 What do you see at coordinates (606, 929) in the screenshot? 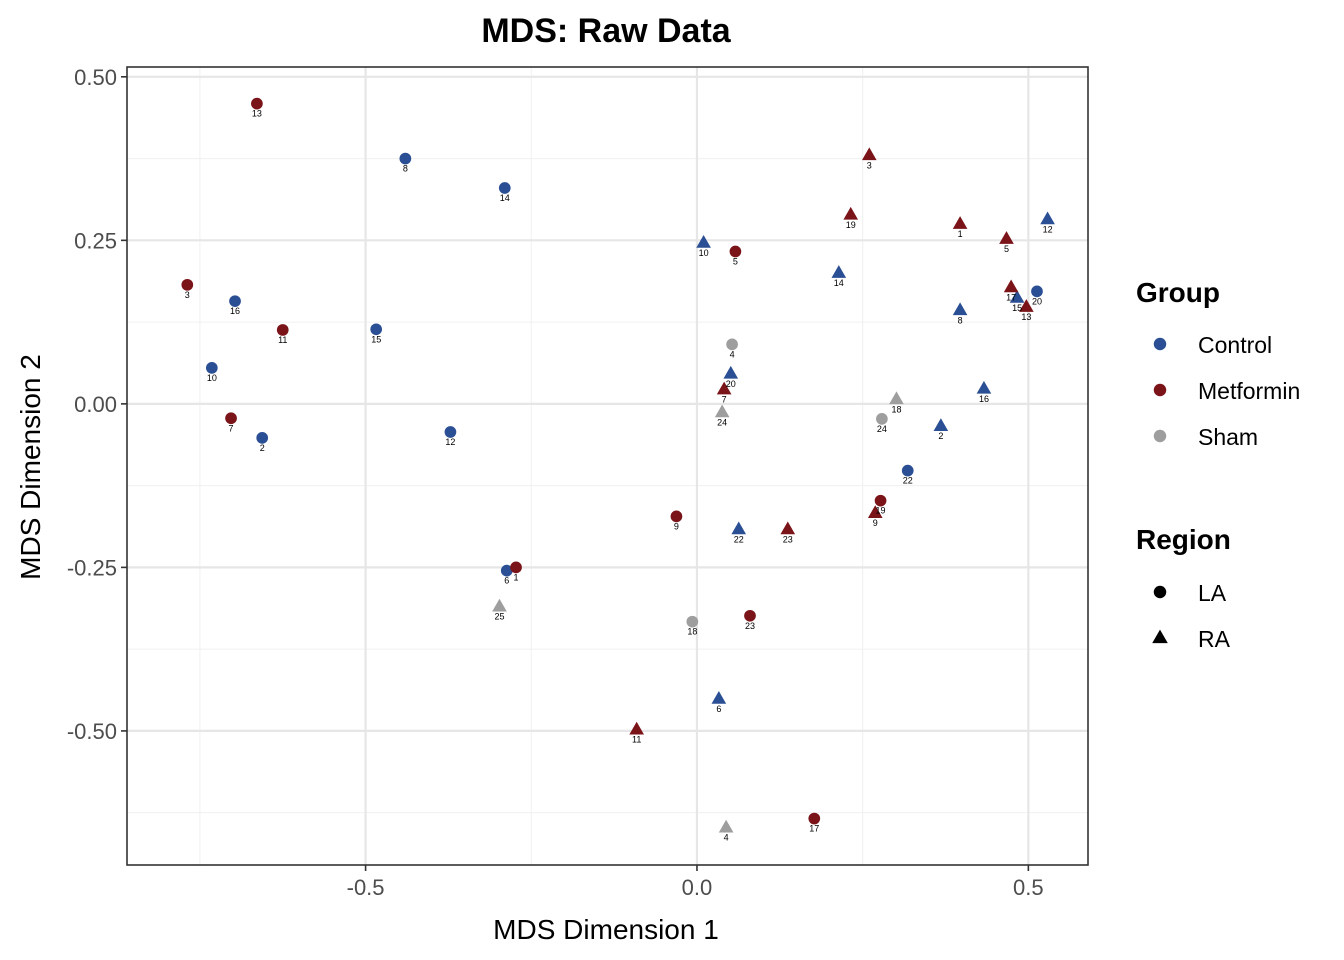
I see `x-axis-title: MDS Dimension 1` at bounding box center [606, 929].